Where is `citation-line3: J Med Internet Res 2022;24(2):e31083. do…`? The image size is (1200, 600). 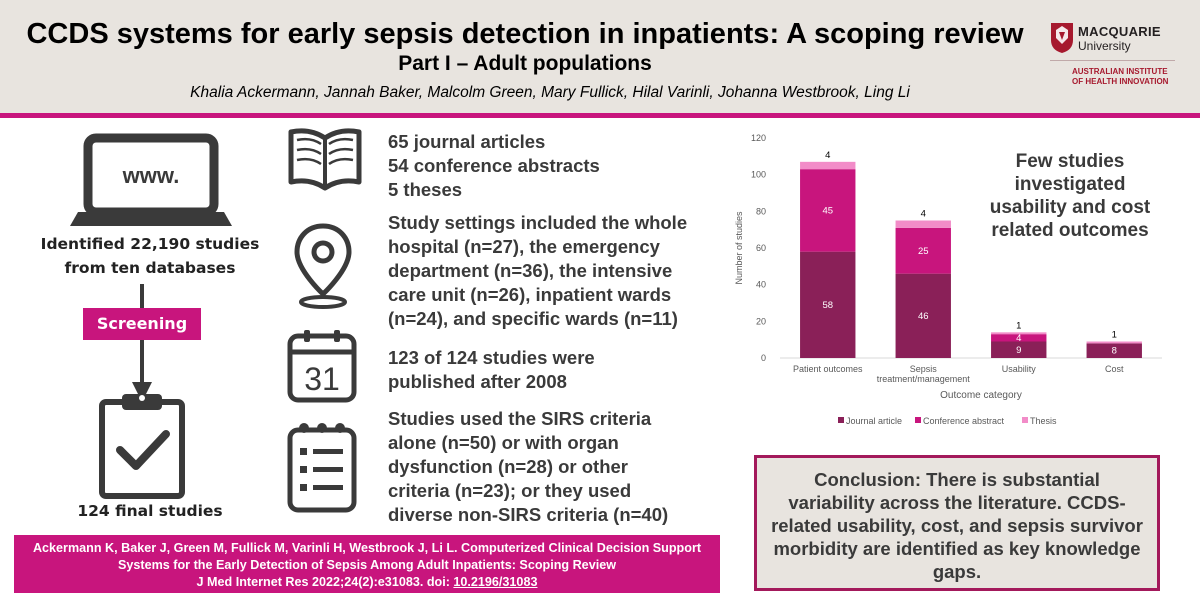
citation-line3: J Med Internet Res 2022;24(2):e31083. do… is located at coordinates (367, 582).